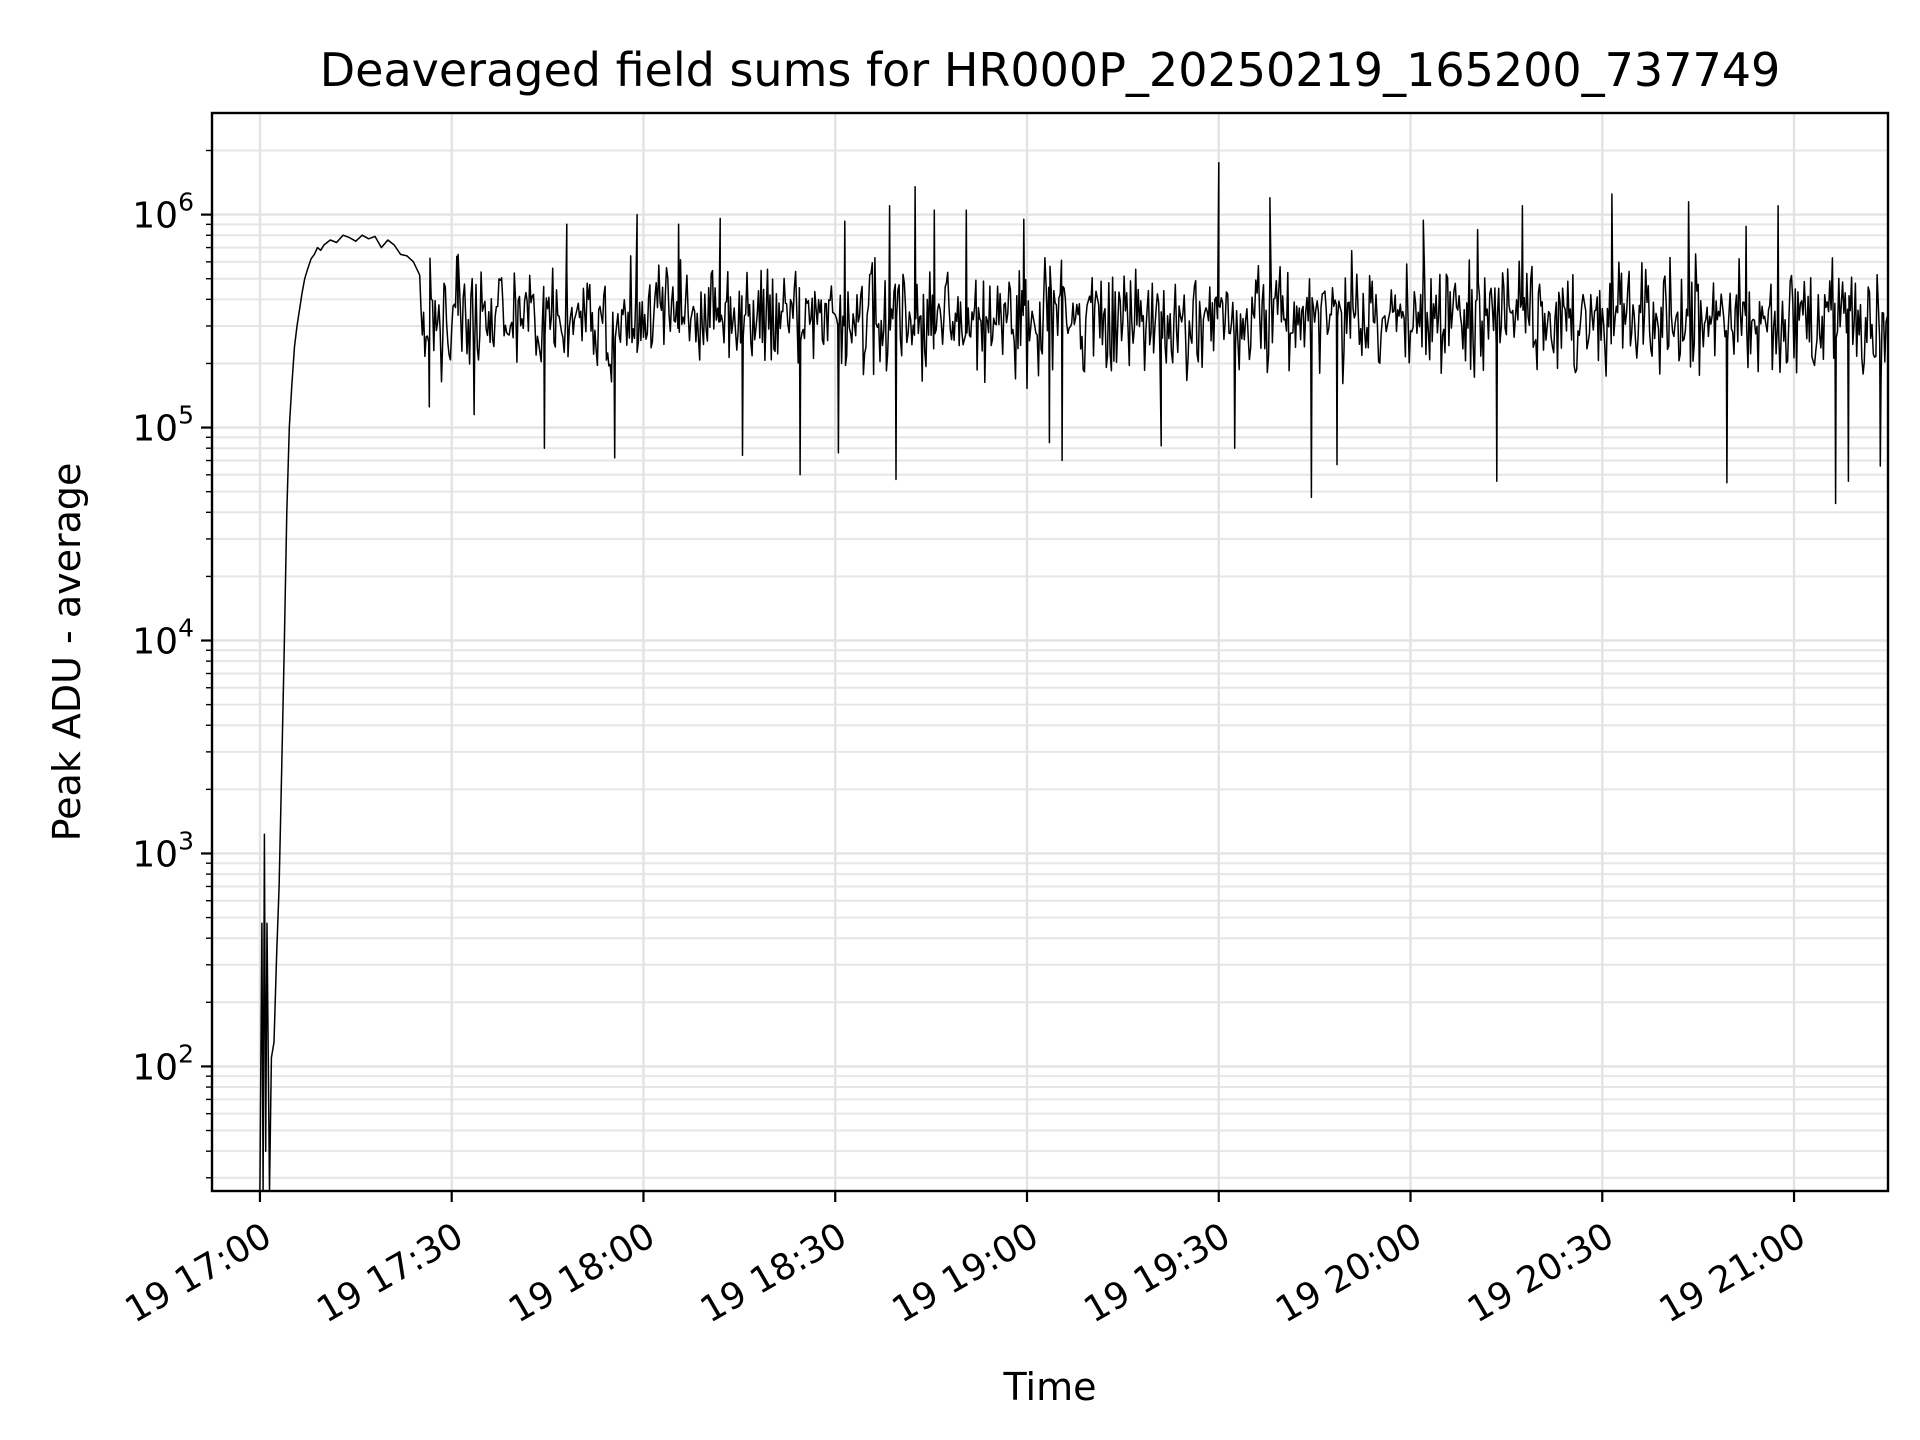  I want to click on y-tick-label: 10⁵, so click(163, 425).